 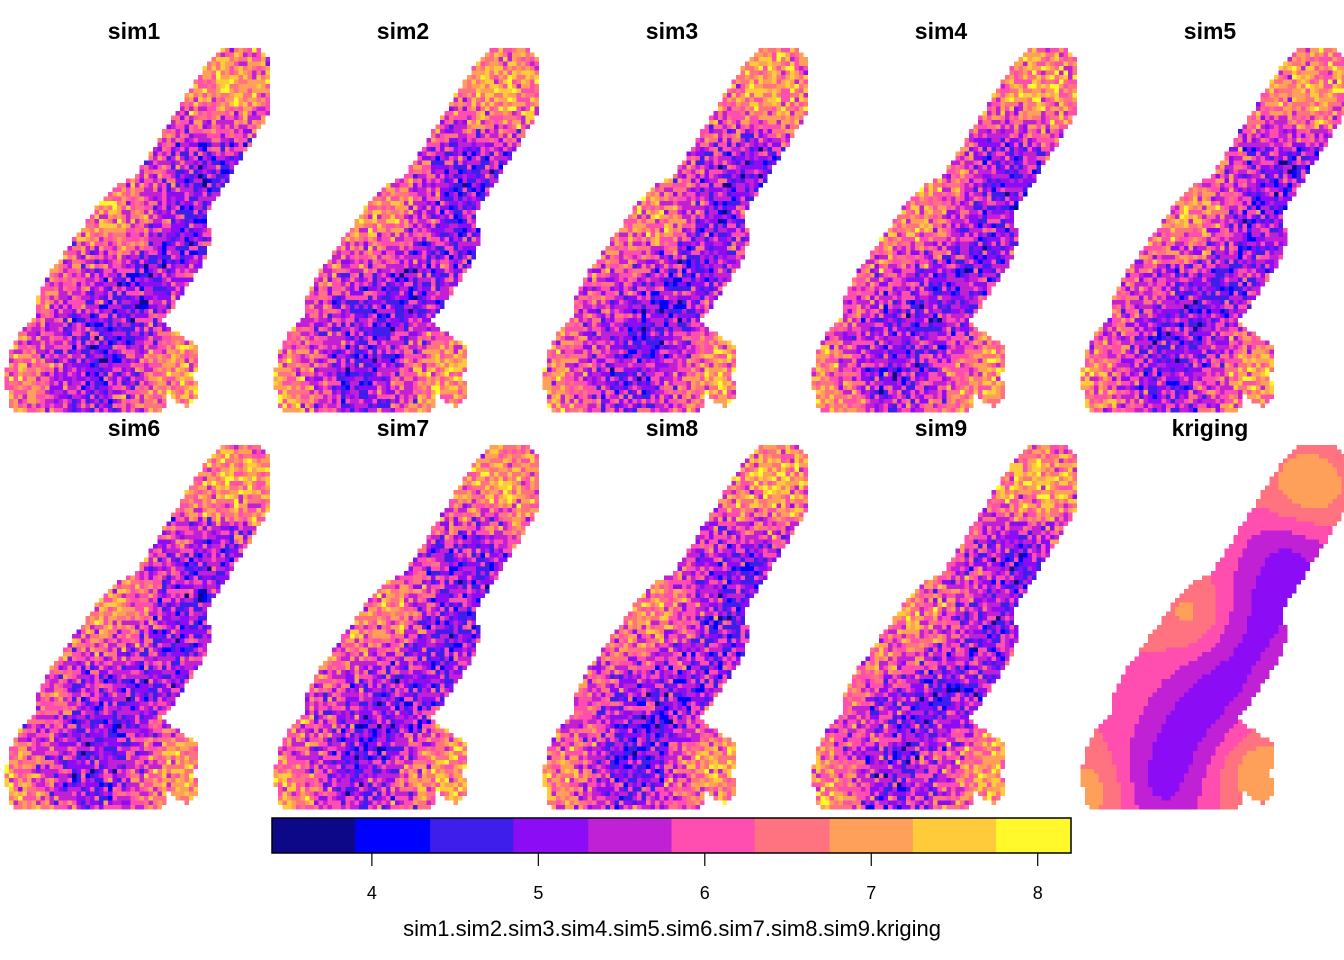 I want to click on legend-tick-label: 4, so click(x=372, y=893).